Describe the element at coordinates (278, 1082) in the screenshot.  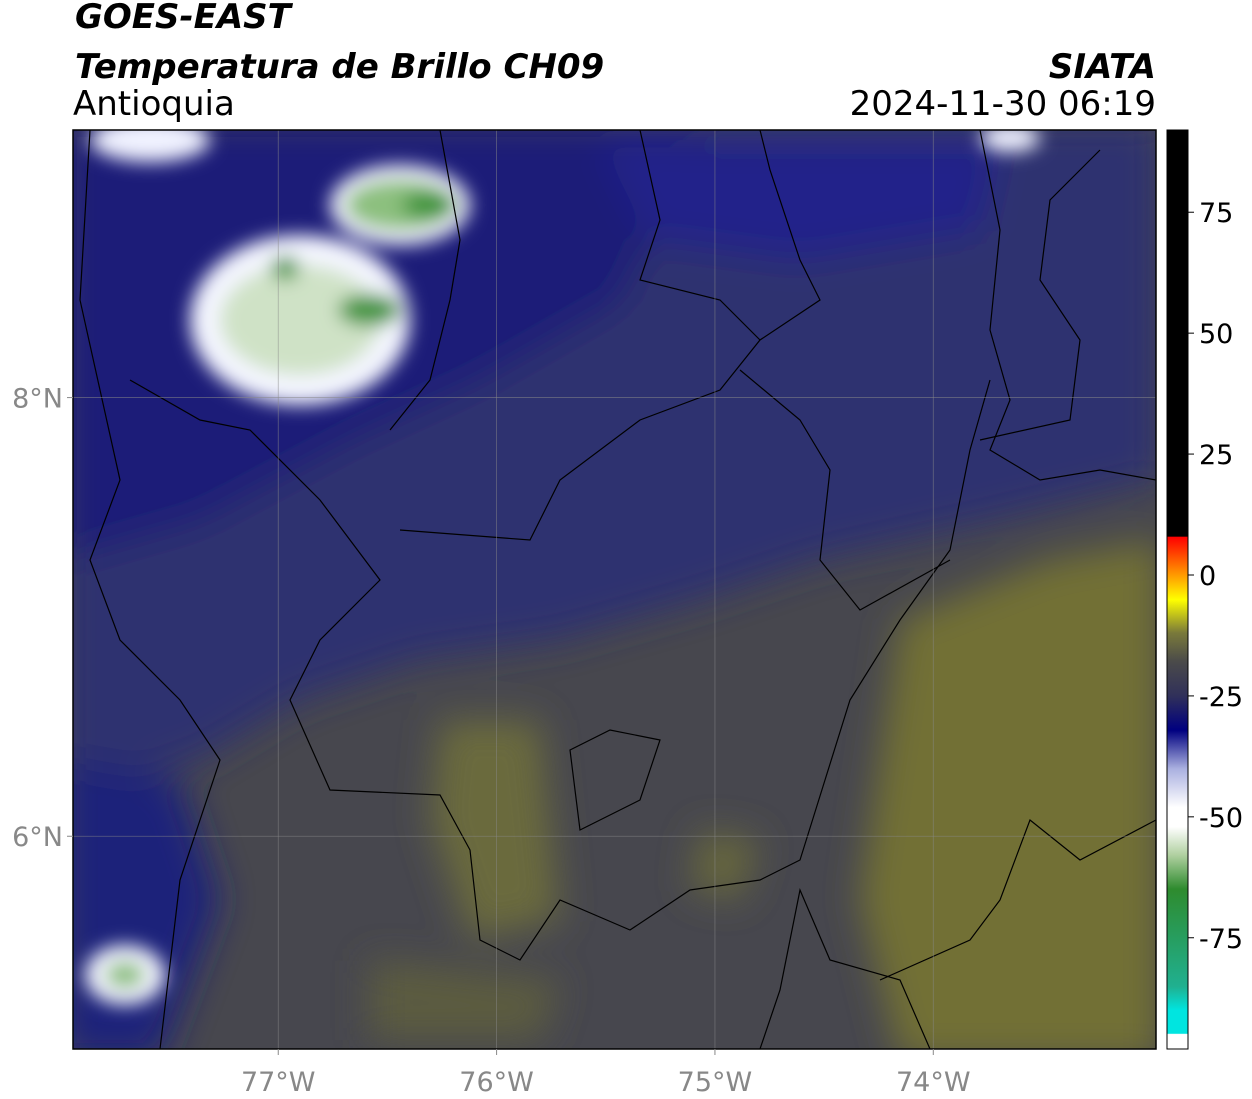
I see `x-tick-label: 77°W` at that location.